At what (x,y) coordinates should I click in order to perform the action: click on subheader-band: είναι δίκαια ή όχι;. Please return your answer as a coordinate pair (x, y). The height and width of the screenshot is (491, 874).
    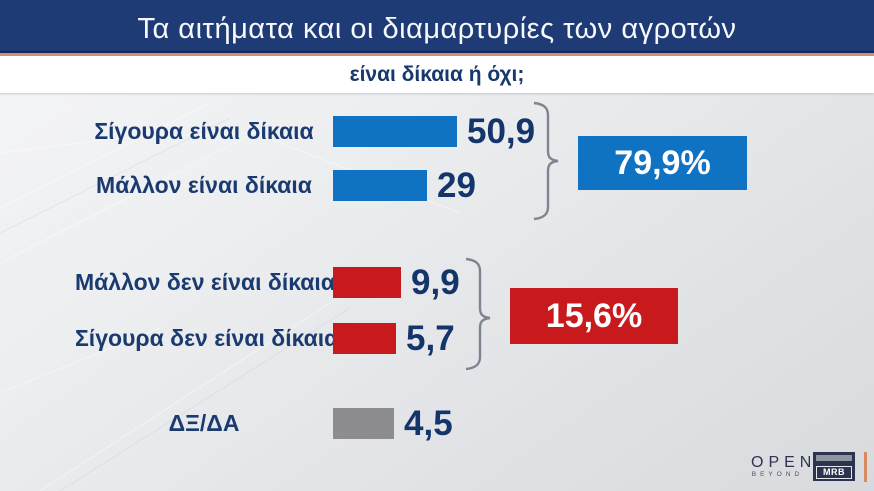
    Looking at the image, I should click on (437, 74).